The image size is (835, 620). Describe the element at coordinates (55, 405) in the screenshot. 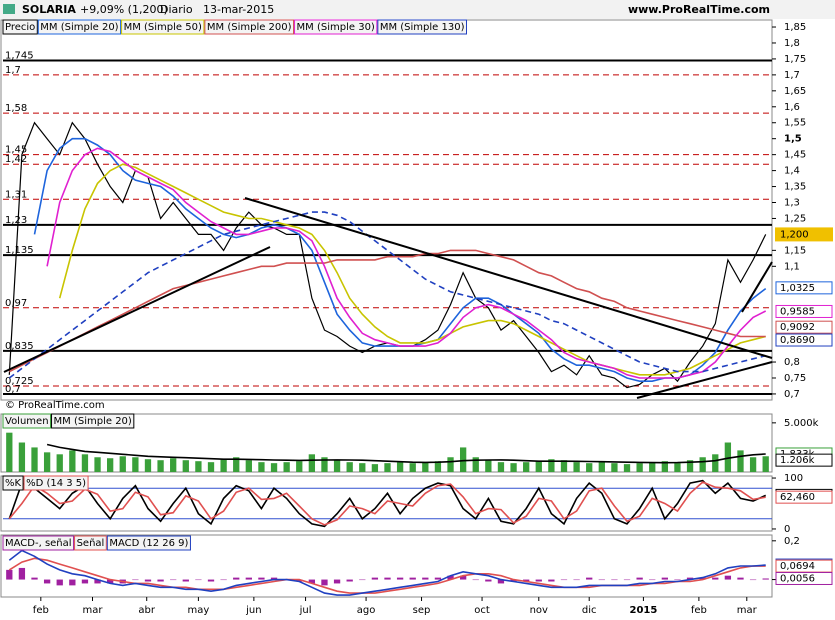

I see `copyright: © ProRealTime.com` at that location.